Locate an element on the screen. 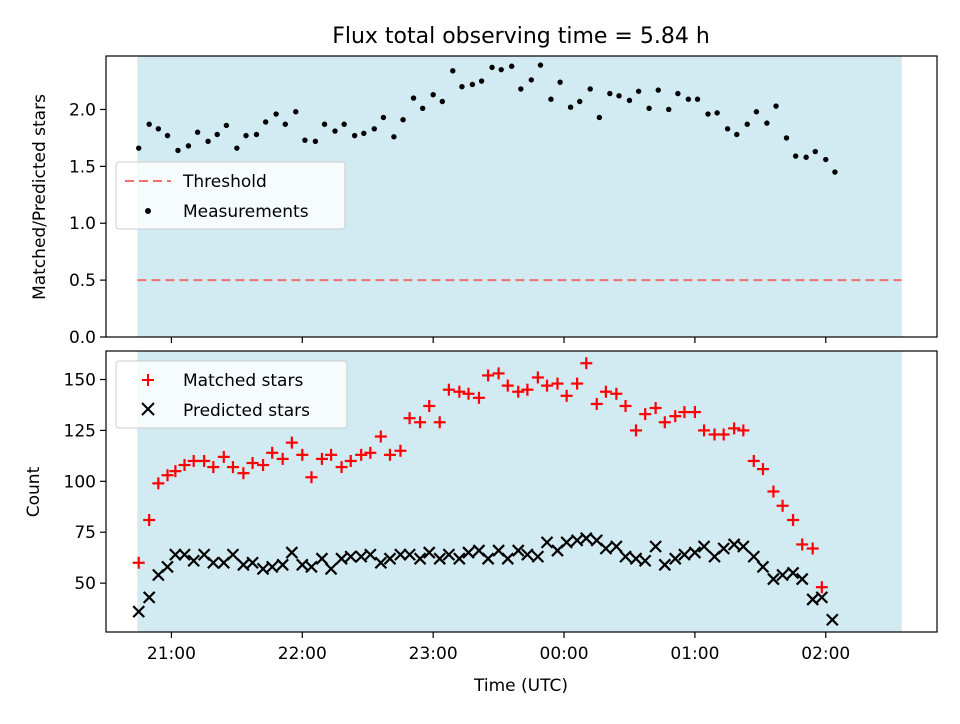 This screenshot has height=724, width=960. top-y-tick-label: 1.0 is located at coordinates (82, 224).